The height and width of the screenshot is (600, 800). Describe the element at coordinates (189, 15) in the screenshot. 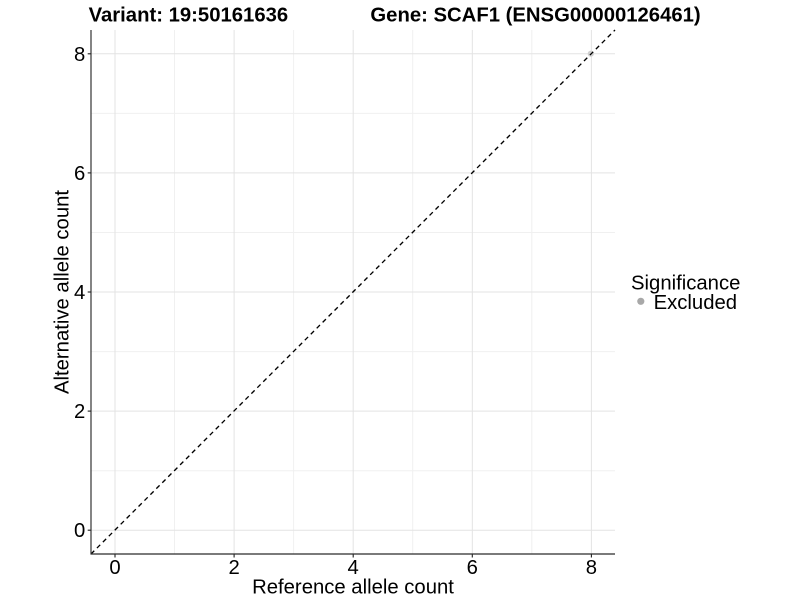

I see `svg-text: Variant: 19:50161636` at that location.